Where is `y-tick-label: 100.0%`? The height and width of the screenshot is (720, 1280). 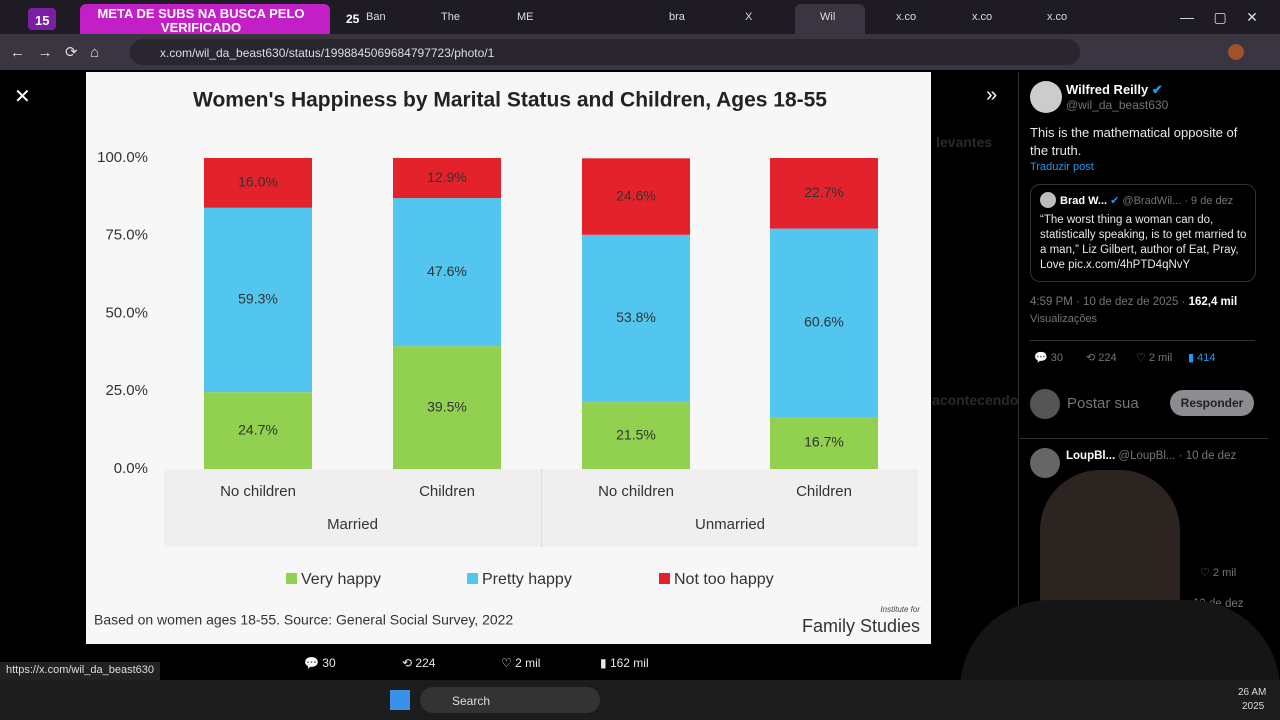 y-tick-label: 100.0% is located at coordinates (122, 157).